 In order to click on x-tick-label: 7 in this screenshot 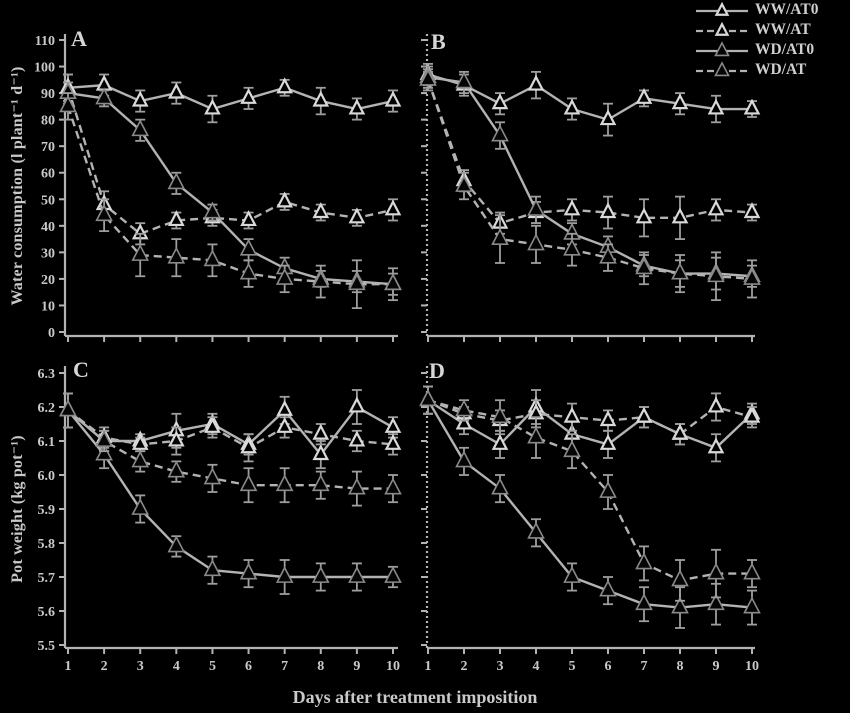, I will do `click(644, 666)`.